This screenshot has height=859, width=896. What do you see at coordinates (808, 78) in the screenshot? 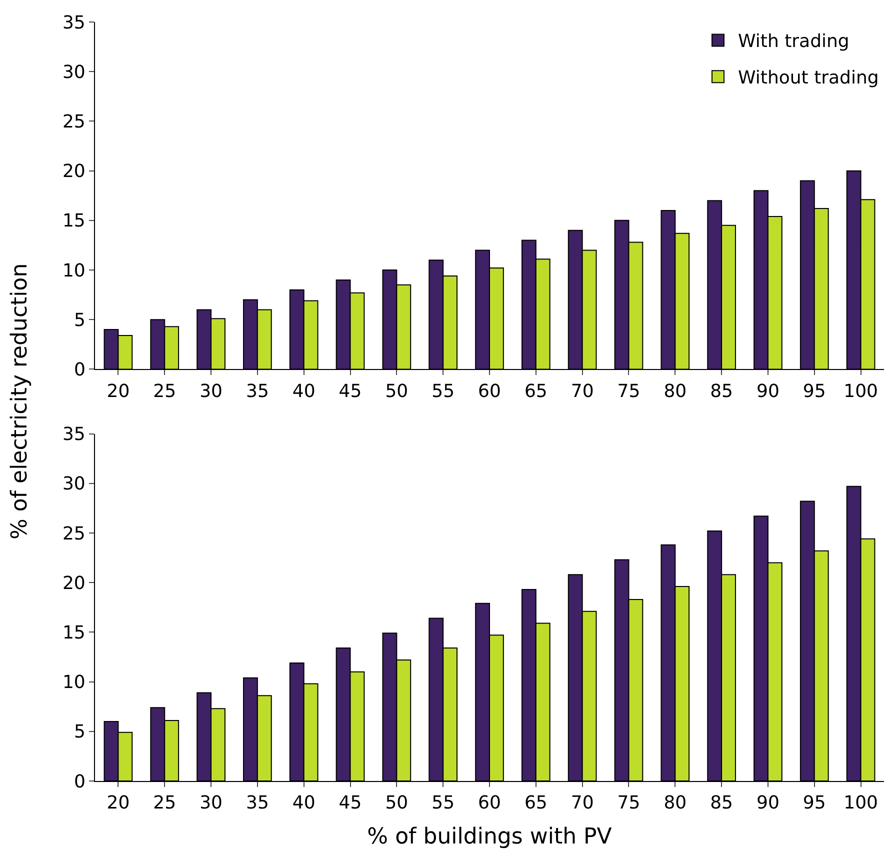
I see `legend-label: Without trading` at bounding box center [808, 78].